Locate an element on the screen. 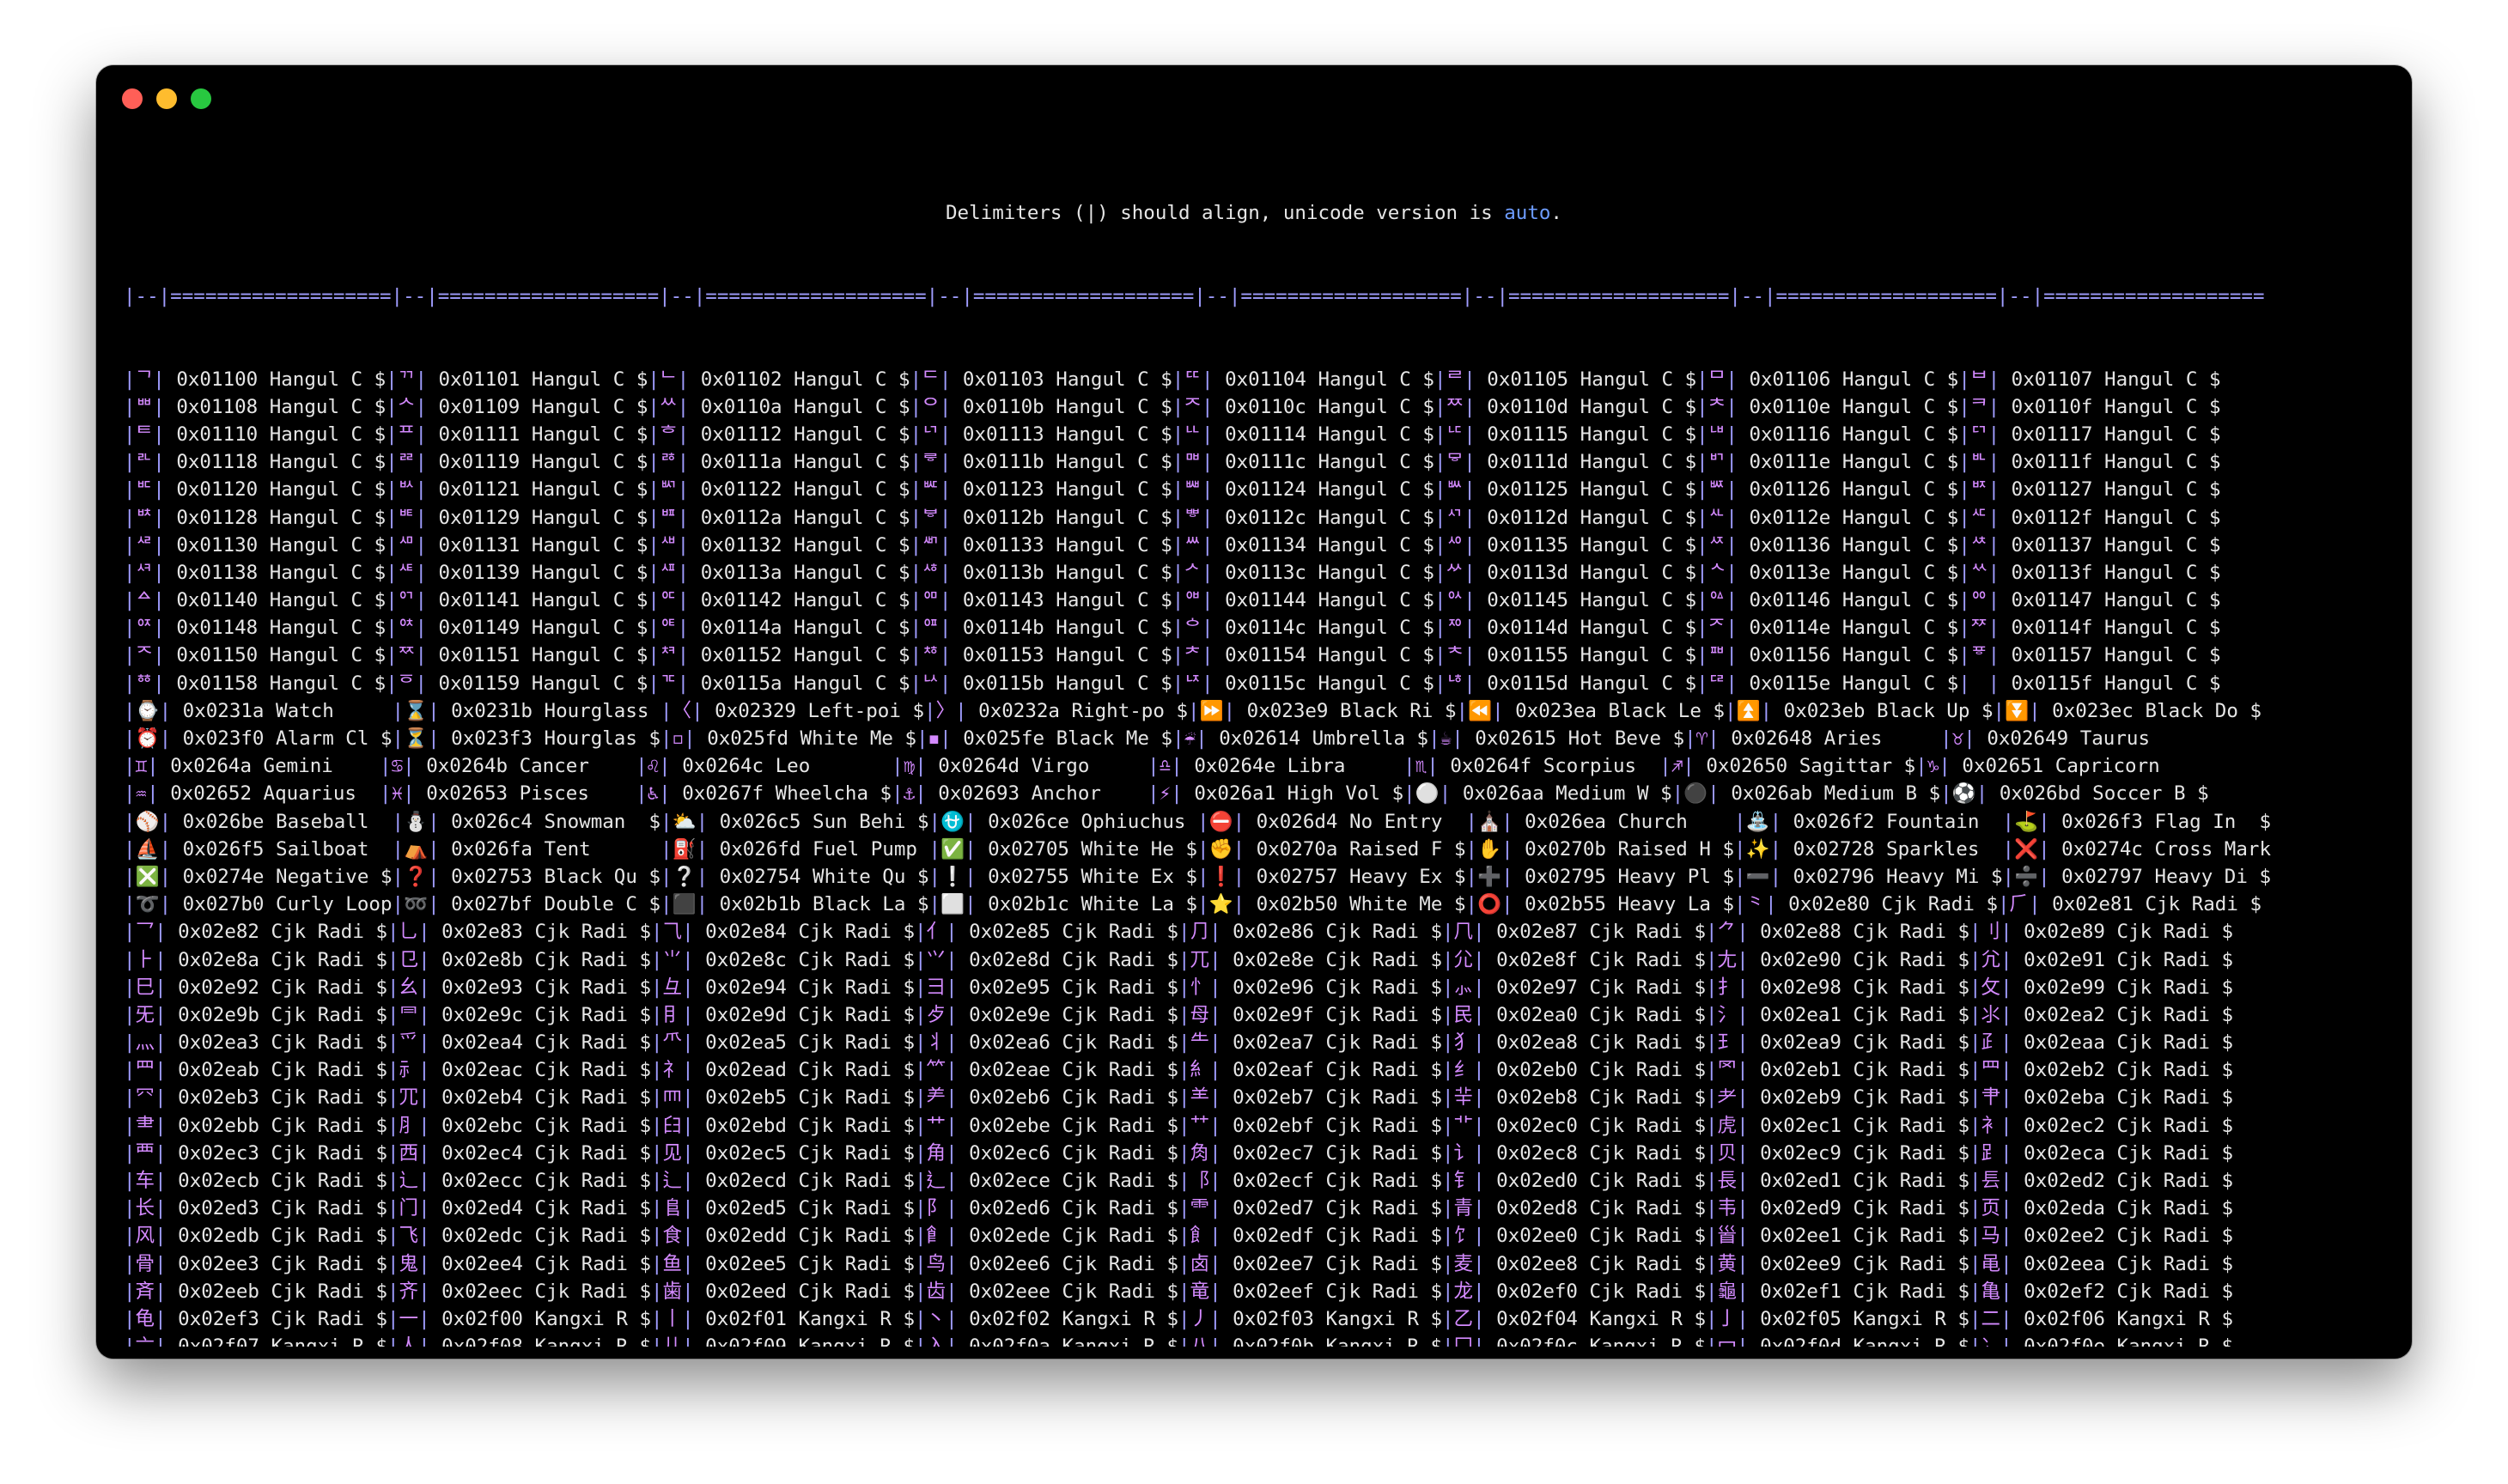 This screenshot has width=2508, height=1484. codepoint-label: 0x02edf Cjk Radi $ is located at coordinates (1337, 1236).